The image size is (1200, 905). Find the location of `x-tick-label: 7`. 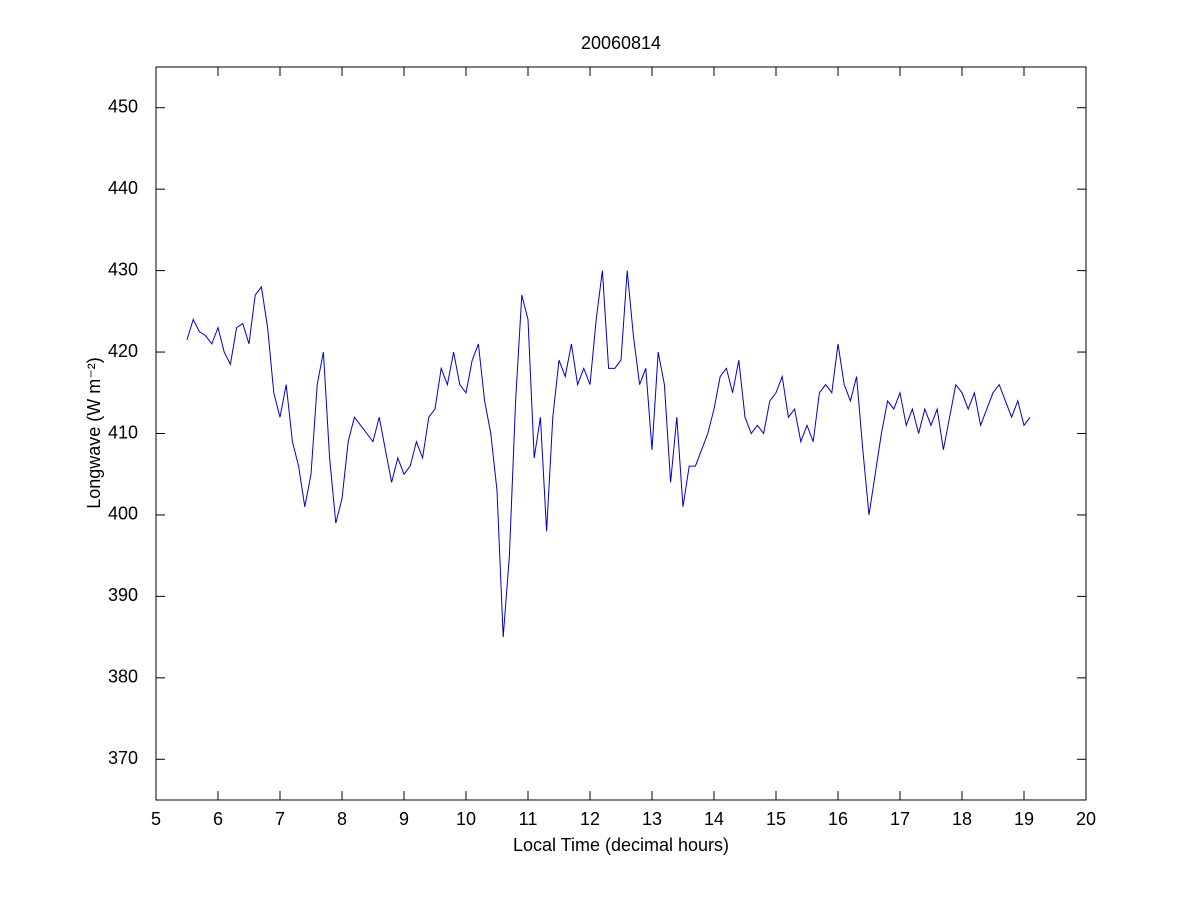

x-tick-label: 7 is located at coordinates (280, 819).